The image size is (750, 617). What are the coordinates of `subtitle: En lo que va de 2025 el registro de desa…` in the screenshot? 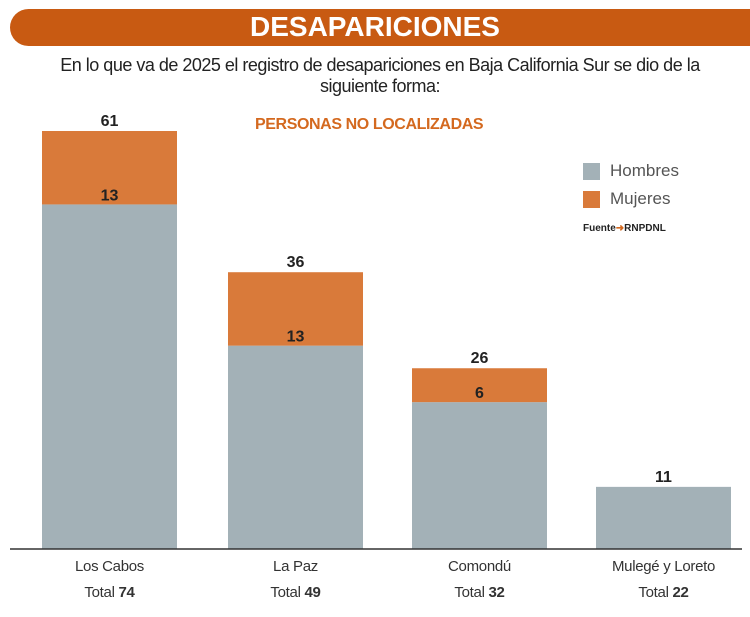 It's located at (380, 76).